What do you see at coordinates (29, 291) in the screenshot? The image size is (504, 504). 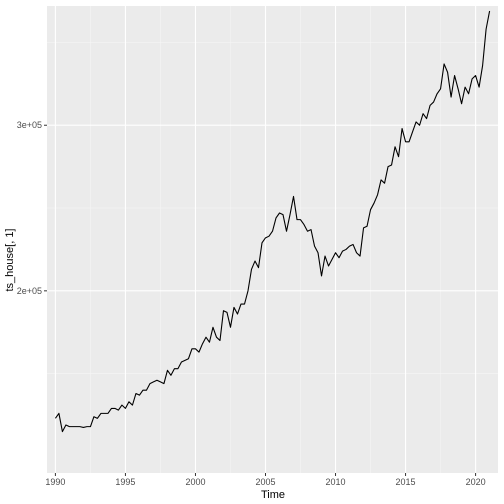 I see `y-tick-label: 2e+05` at bounding box center [29, 291].